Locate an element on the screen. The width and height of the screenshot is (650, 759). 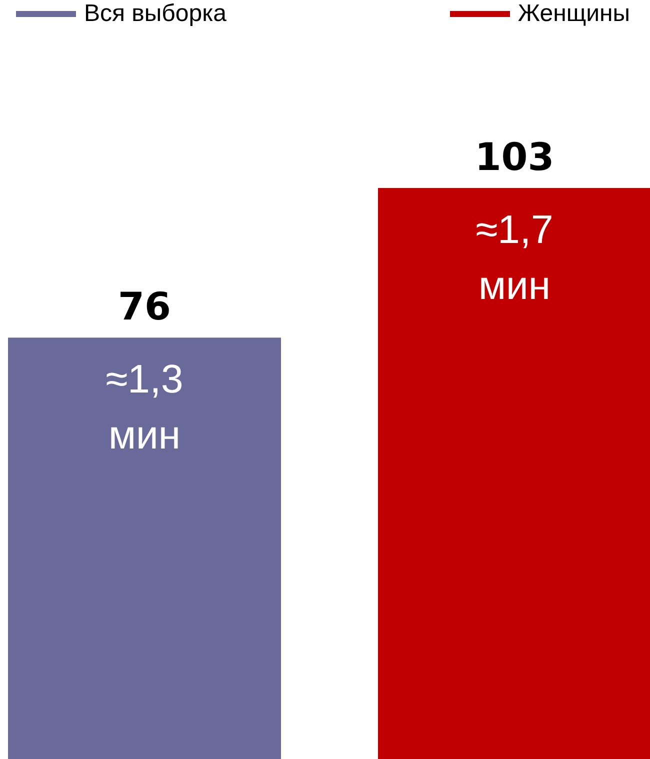
data-label: 103 is located at coordinates (514, 157).